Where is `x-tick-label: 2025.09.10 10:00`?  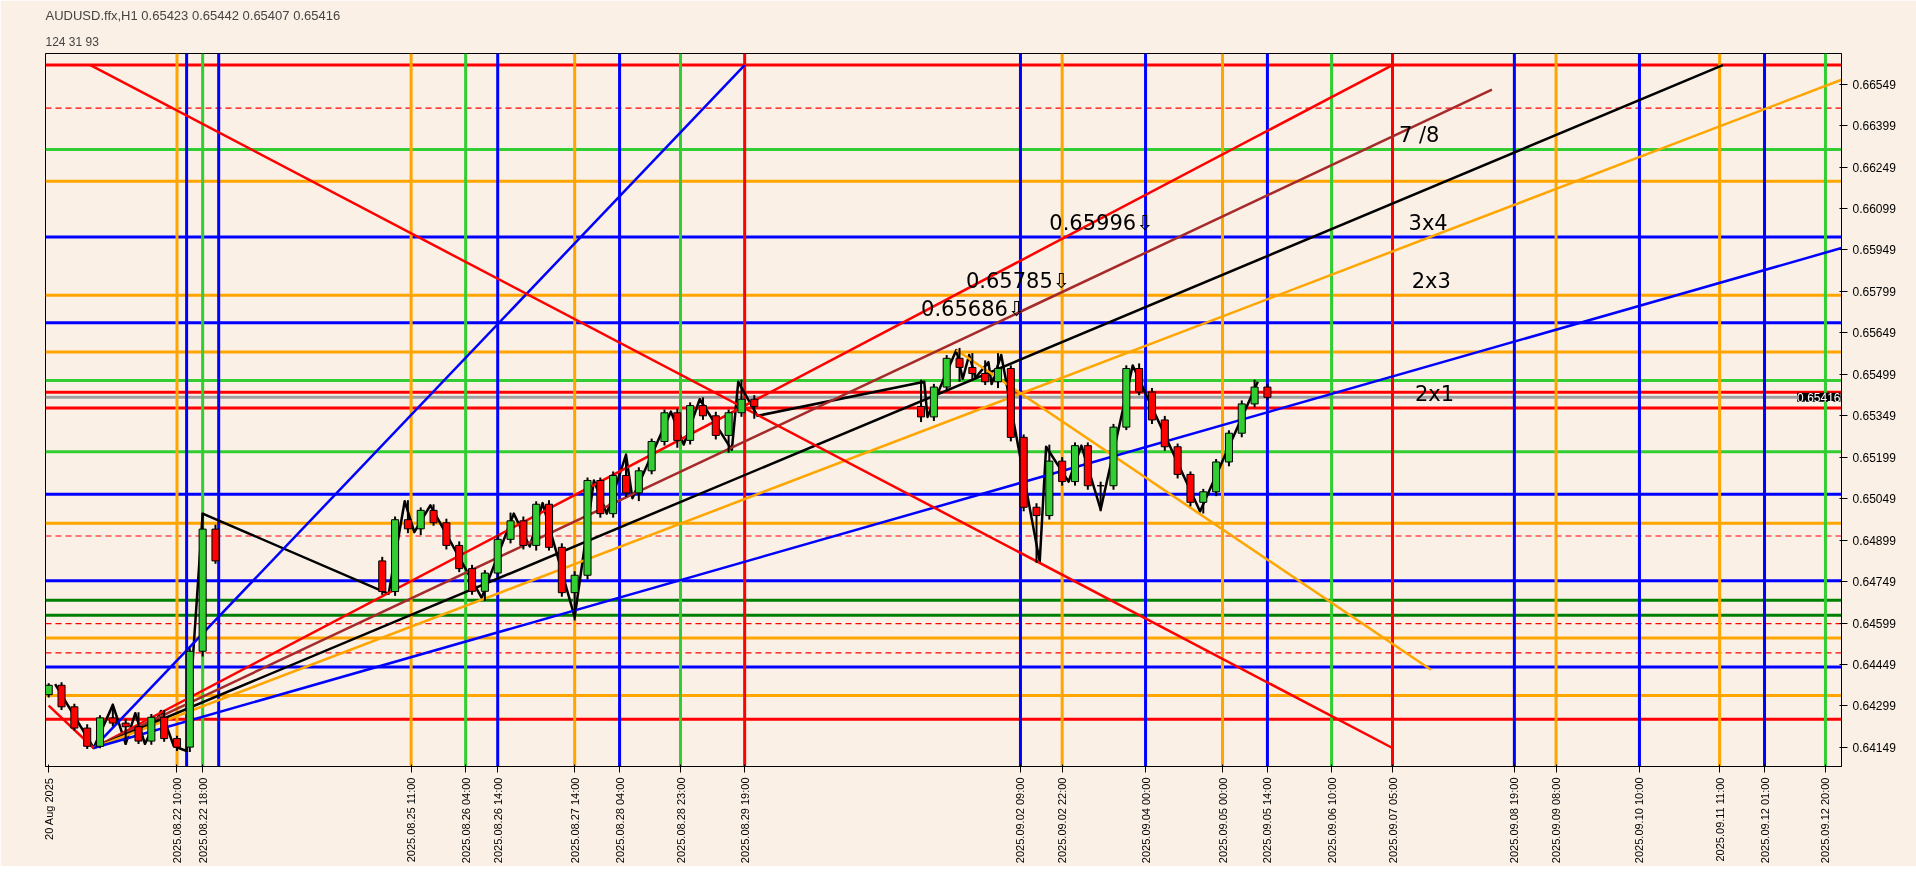
x-tick-label: 2025.09.10 10:00 is located at coordinates (1639, 820).